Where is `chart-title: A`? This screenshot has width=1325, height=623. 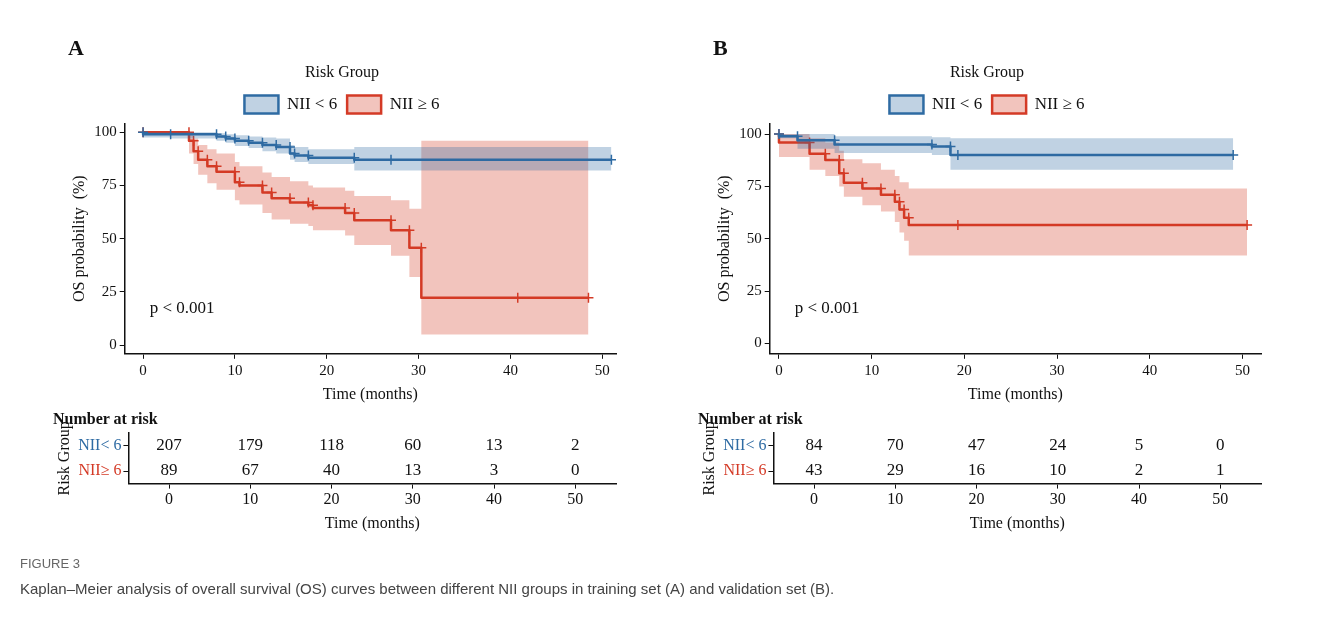 chart-title: A is located at coordinates (76, 47).